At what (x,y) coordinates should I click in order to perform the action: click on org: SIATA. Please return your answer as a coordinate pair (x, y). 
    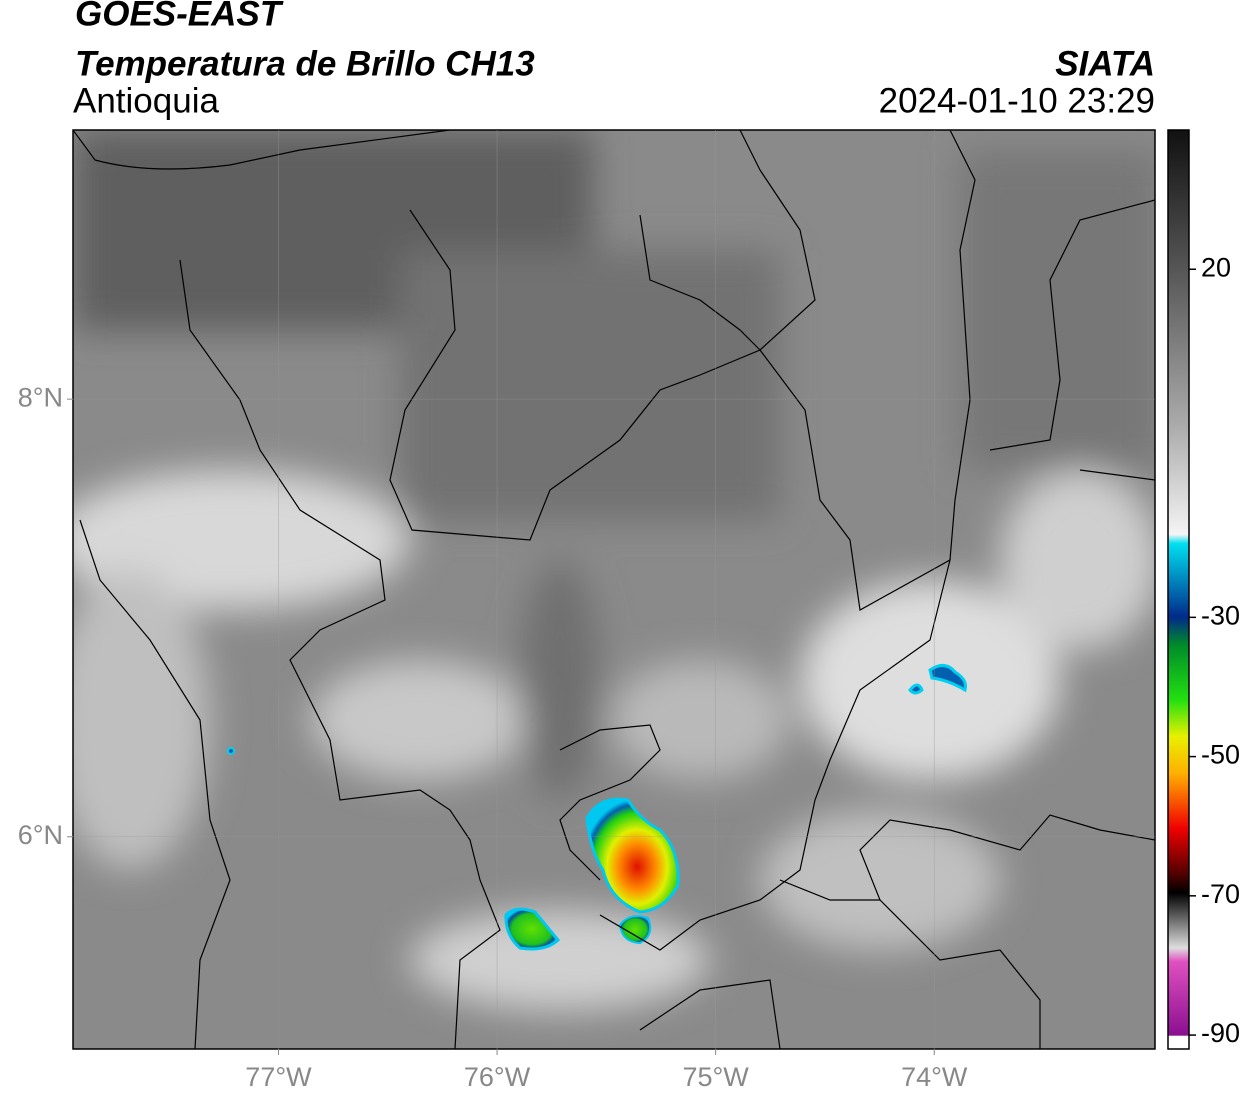
    Looking at the image, I should click on (1105, 63).